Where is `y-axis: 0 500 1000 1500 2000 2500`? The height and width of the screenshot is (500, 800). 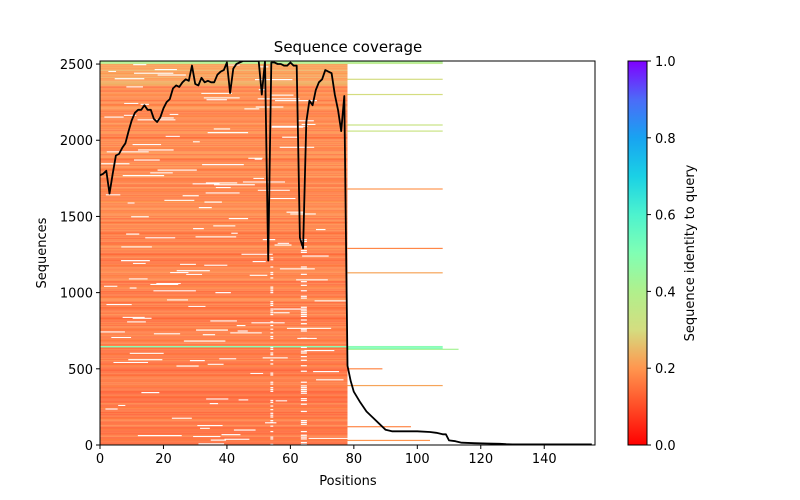 y-axis: 0 500 1000 1500 2000 2500 is located at coordinates (80, 256).